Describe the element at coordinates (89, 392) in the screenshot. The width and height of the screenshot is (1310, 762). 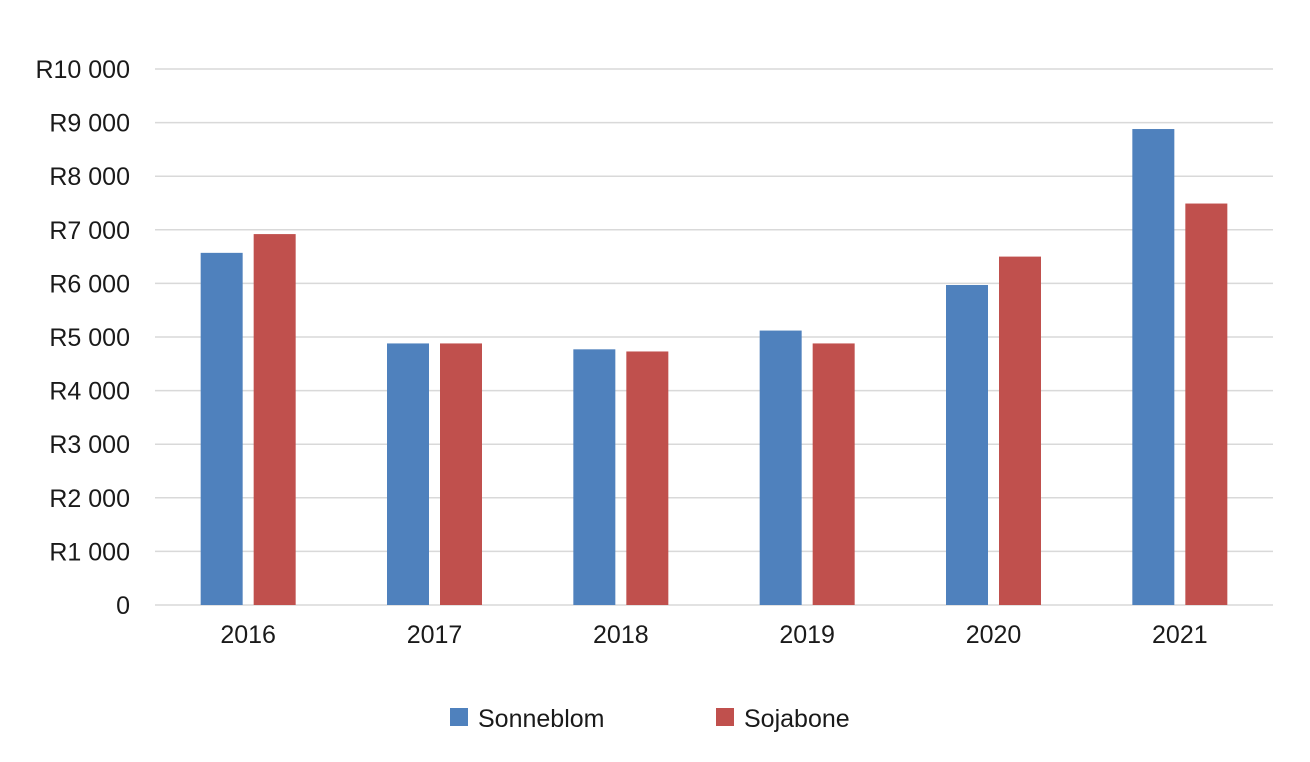
I see `y-tick-label: R4 000` at that location.